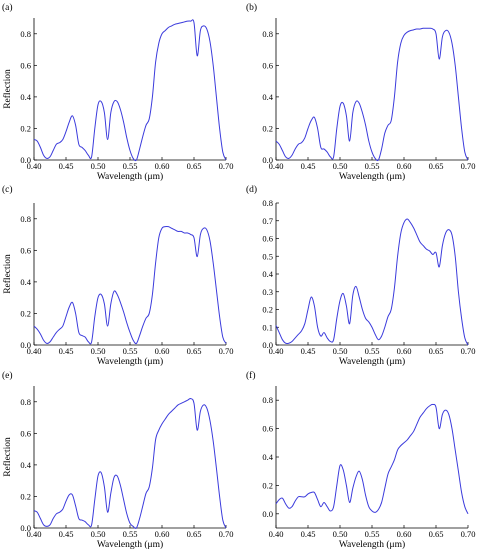 This screenshot has width=483, height=550. What do you see at coordinates (267, 327) in the screenshot?
I see `y-tick-label: 0.1` at bounding box center [267, 327].